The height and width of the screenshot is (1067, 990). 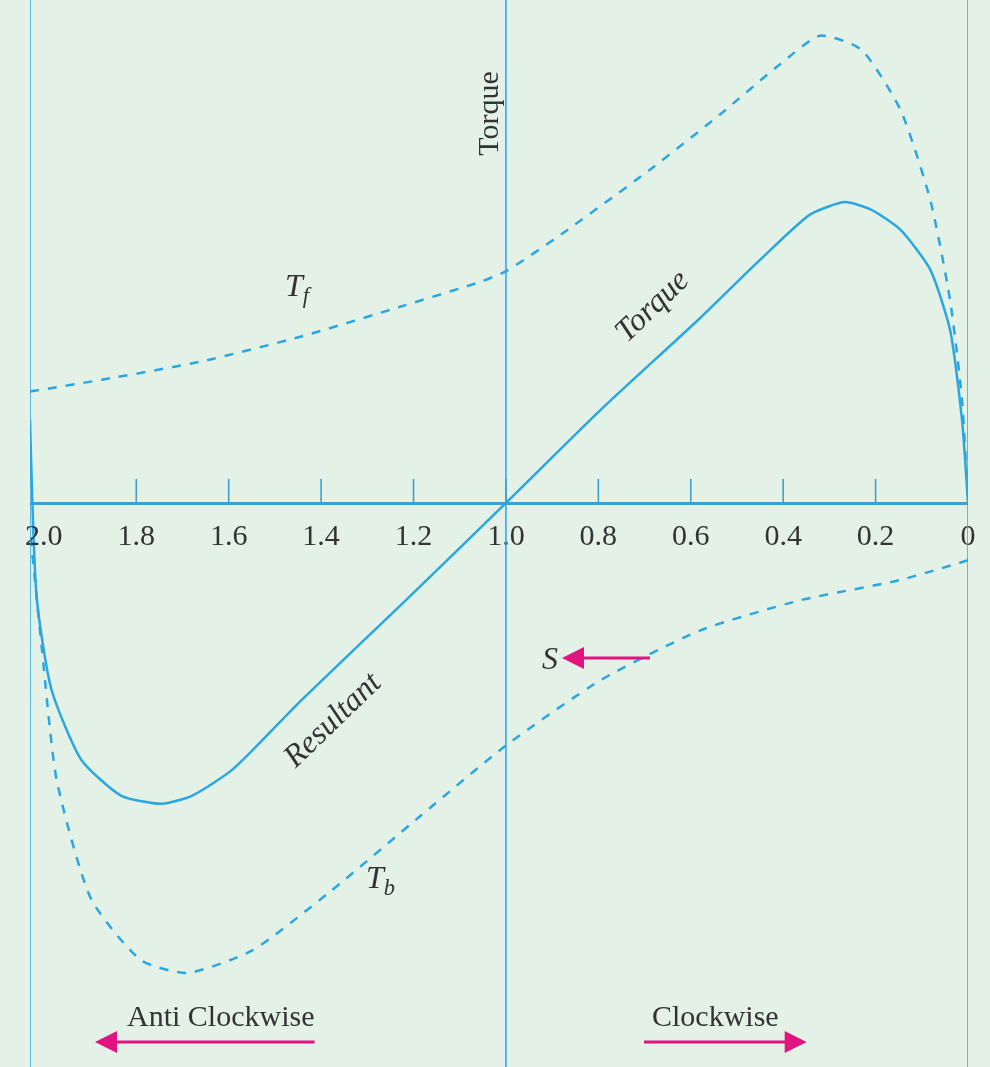 What do you see at coordinates (298, 287) in the screenshot?
I see `annotation: T$_{f}$` at bounding box center [298, 287].